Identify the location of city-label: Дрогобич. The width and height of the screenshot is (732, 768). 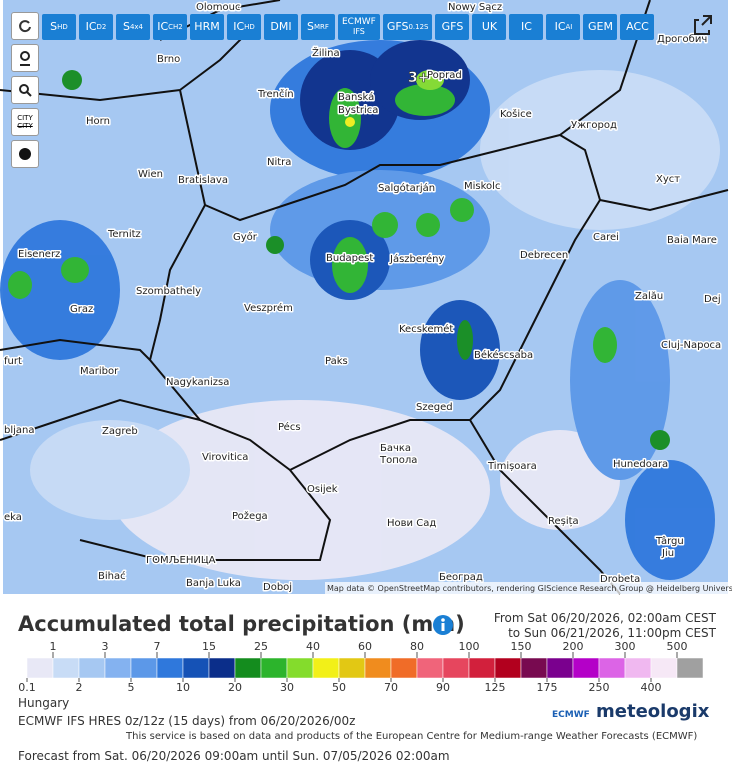
(682, 39).